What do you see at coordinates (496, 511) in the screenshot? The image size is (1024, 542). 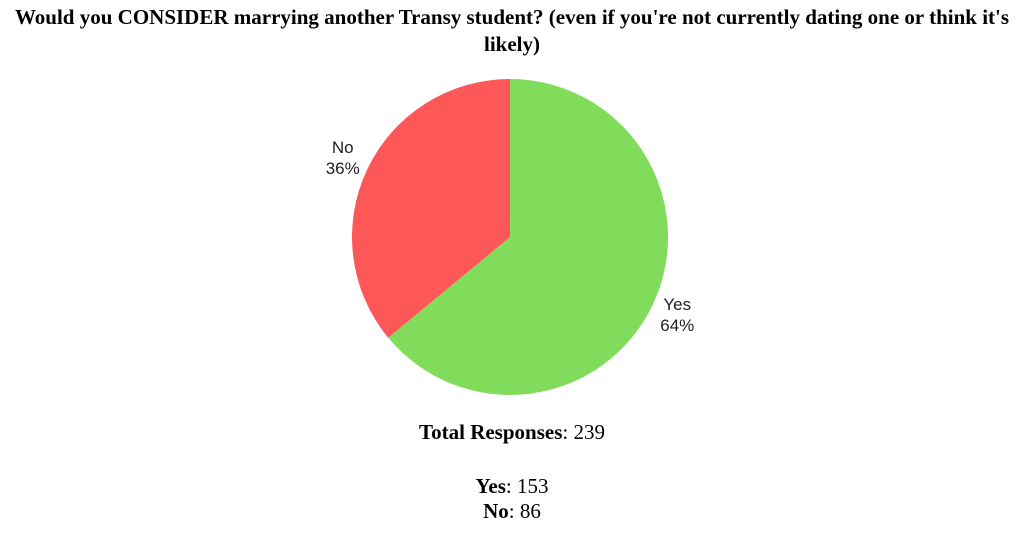 I see `summary-label: No` at bounding box center [496, 511].